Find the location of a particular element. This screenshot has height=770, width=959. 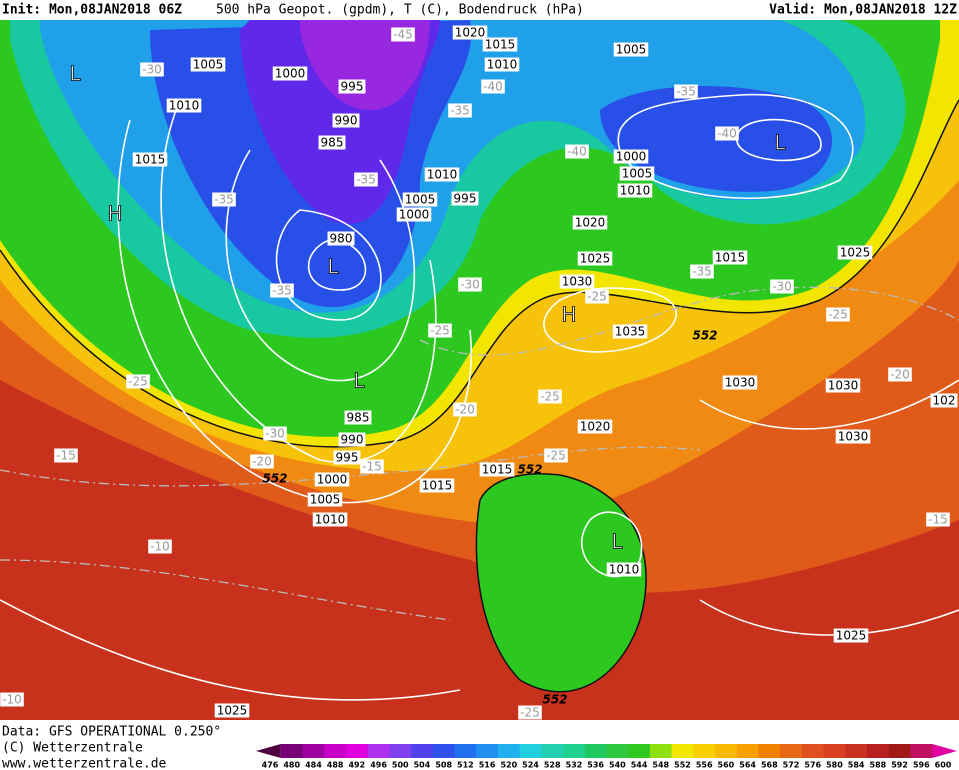

pressure-center: H is located at coordinates (568, 315).